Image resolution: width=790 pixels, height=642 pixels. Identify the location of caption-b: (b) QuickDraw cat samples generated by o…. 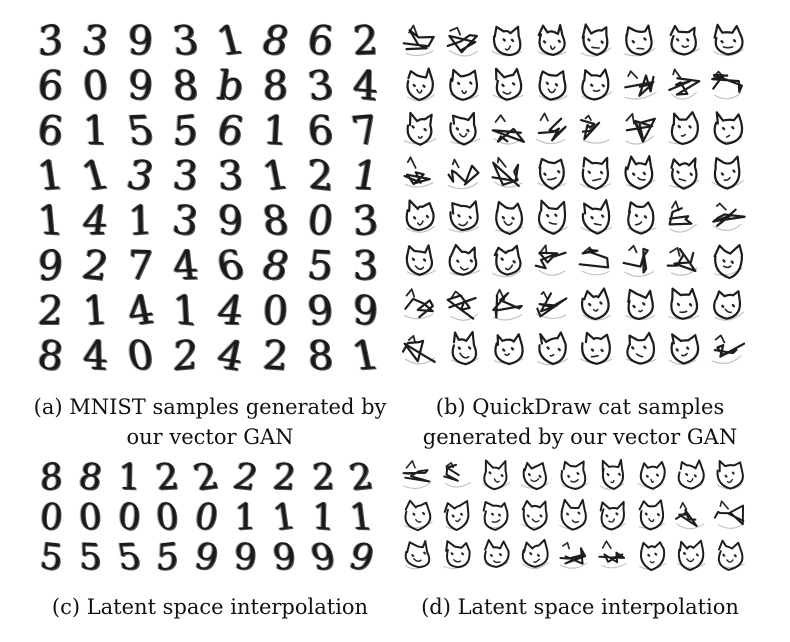
(580, 422).